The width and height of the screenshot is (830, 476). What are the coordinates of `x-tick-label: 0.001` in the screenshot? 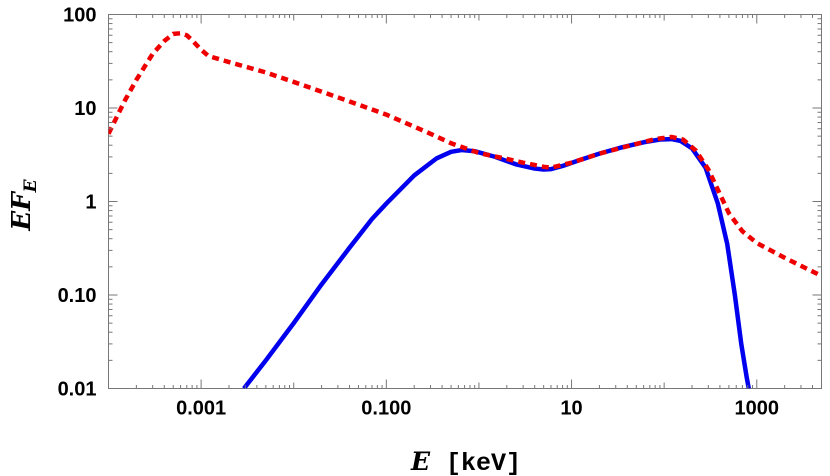 It's located at (201, 409).